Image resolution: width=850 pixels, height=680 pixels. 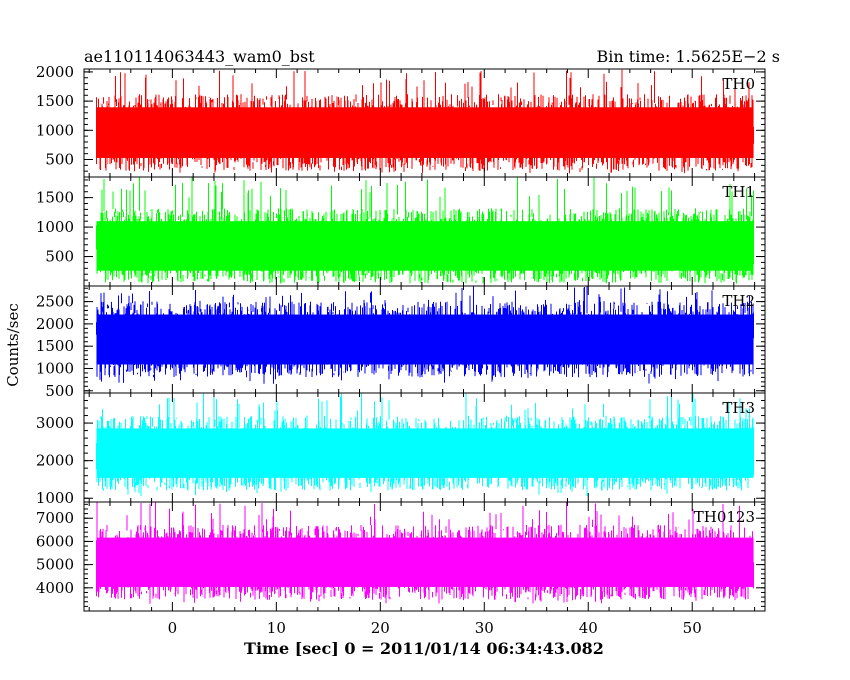 I want to click on trace-th3, so click(x=425, y=445).